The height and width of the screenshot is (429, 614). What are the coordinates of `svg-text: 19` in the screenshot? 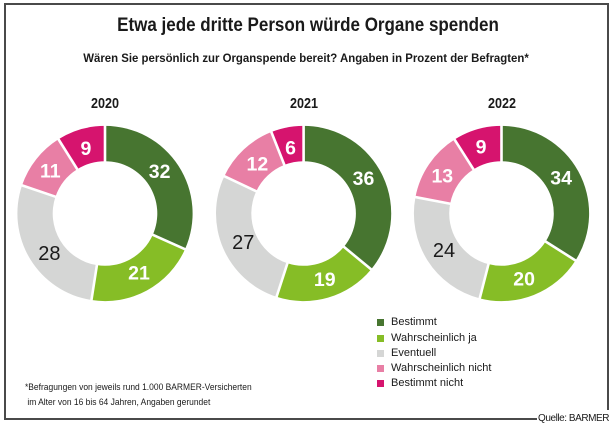 It's located at (325, 280).